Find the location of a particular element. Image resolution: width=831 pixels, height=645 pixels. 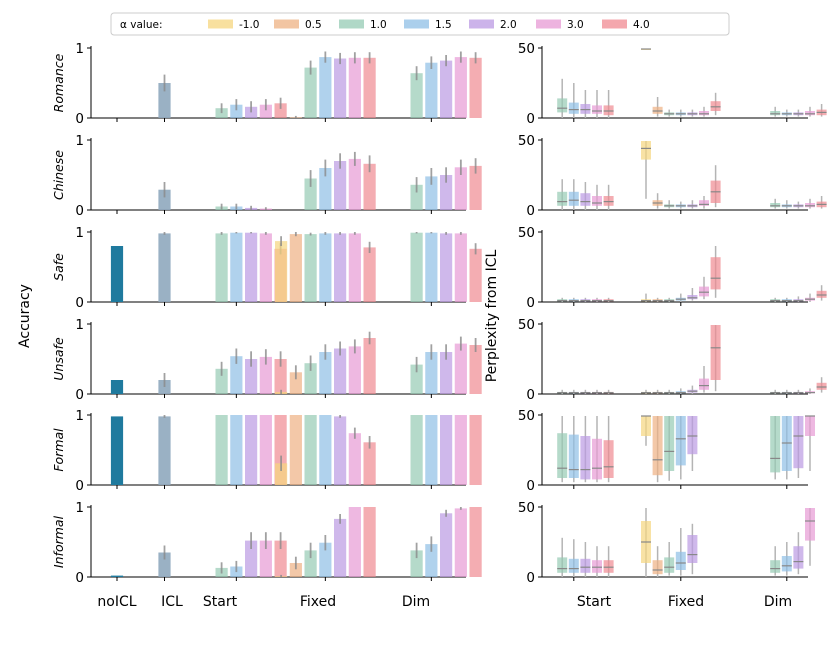

bar-start-alpha-1.0 is located at coordinates (221, 267).